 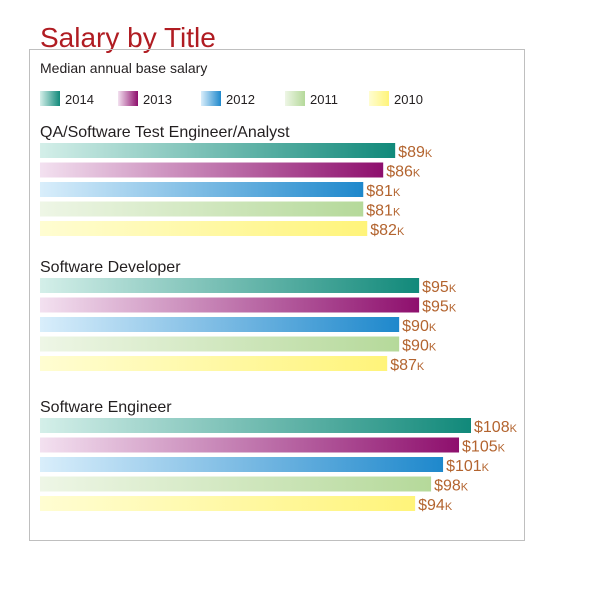 I want to click on bar-software-engineer-2013, so click(x=250, y=445).